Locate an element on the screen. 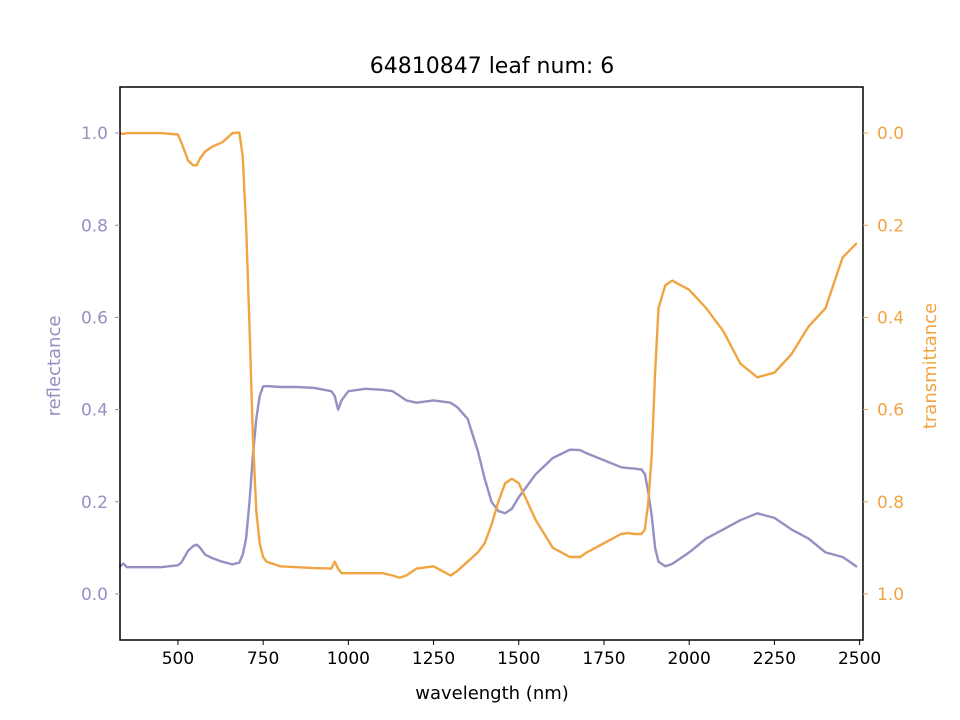 The image size is (960, 720). x-tick-label: 500 is located at coordinates (178, 659).